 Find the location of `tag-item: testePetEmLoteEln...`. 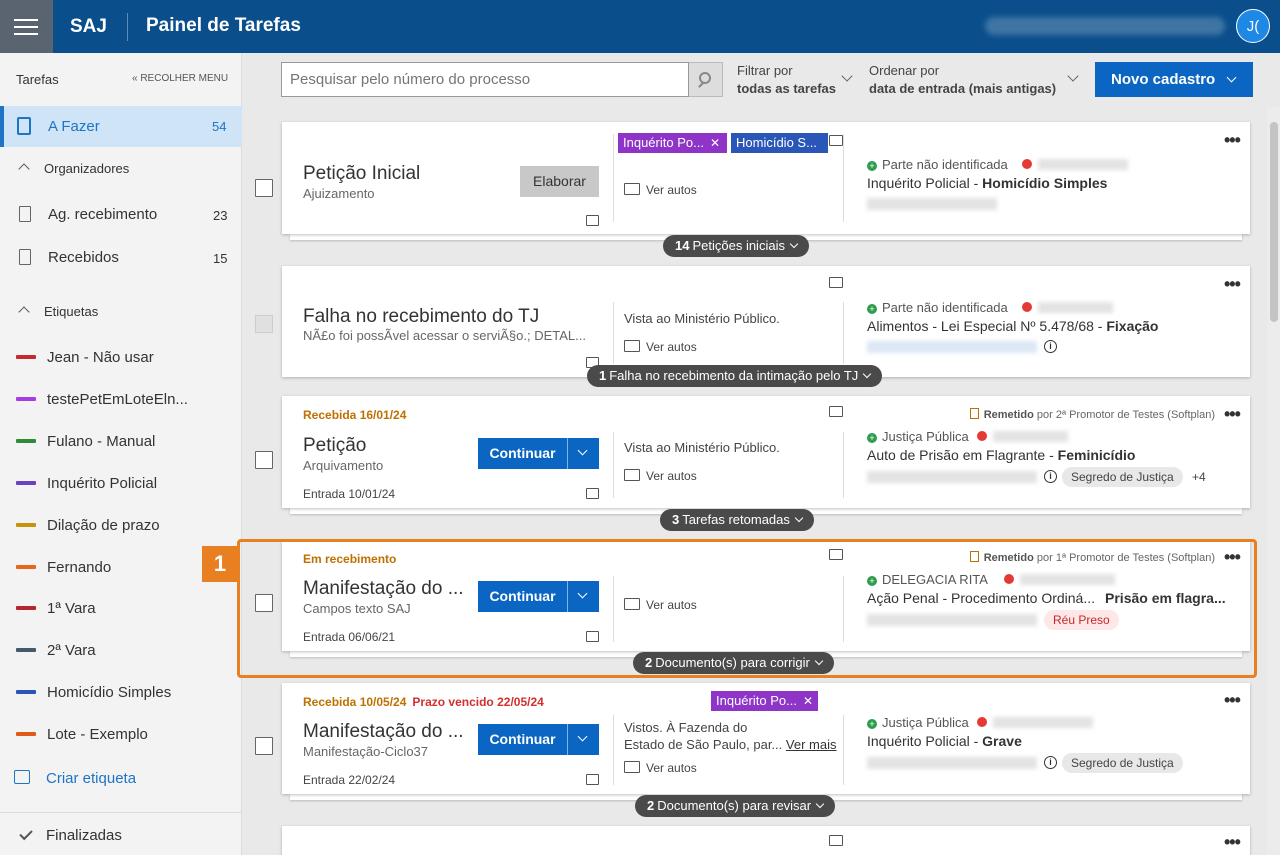

tag-item: testePetEmLoteEln... is located at coordinates (121, 400).